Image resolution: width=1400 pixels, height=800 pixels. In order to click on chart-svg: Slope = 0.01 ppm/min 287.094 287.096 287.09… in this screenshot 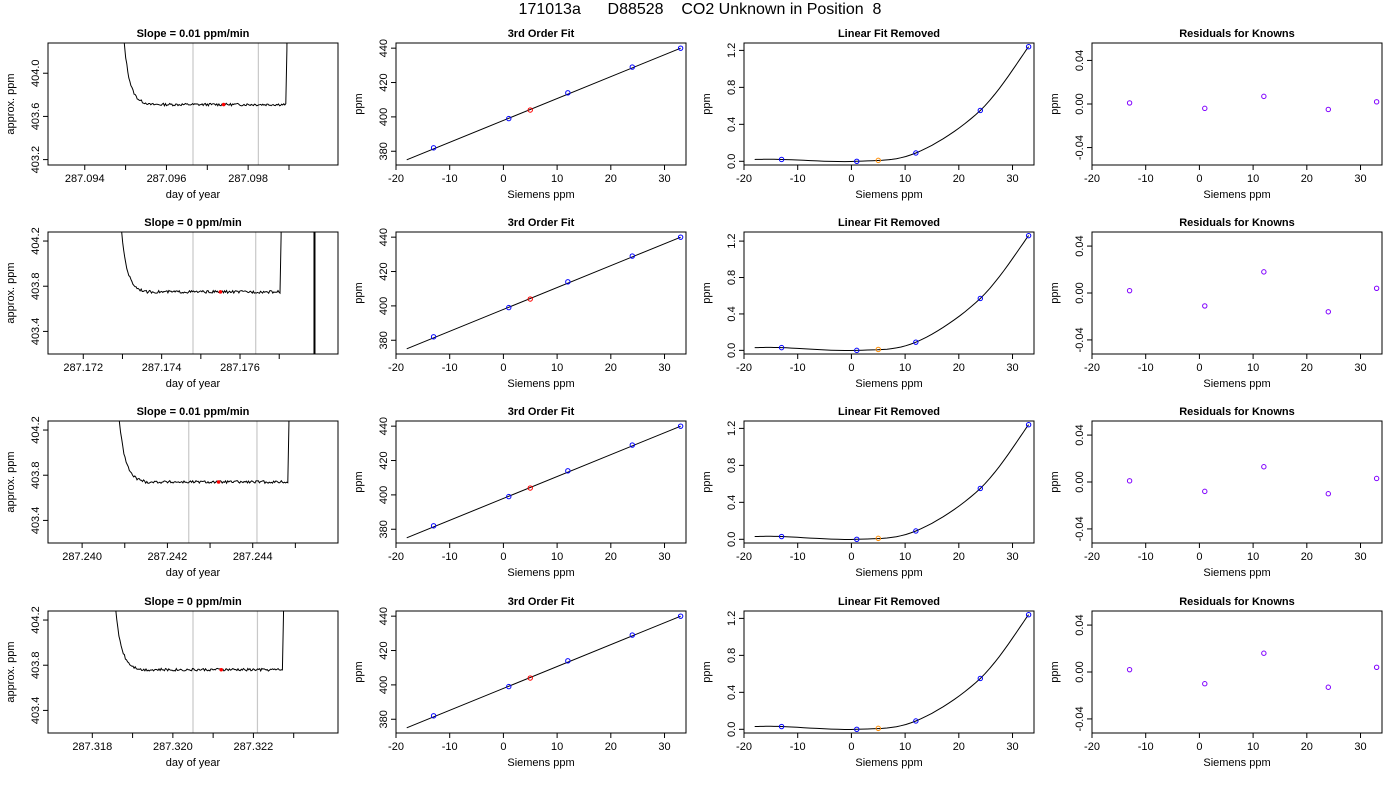, I will do `click(172, 114)`.